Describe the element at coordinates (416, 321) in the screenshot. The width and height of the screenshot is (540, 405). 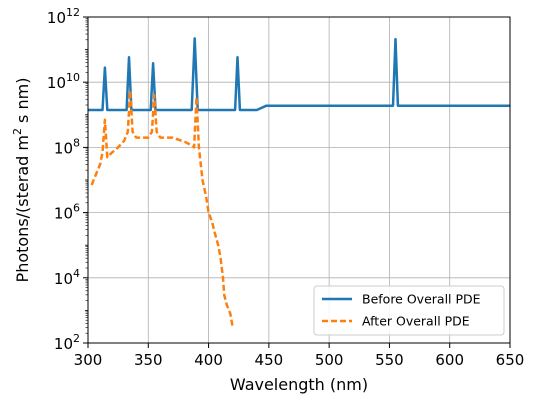
I see `legend-label-after: After Overall PDE` at that location.